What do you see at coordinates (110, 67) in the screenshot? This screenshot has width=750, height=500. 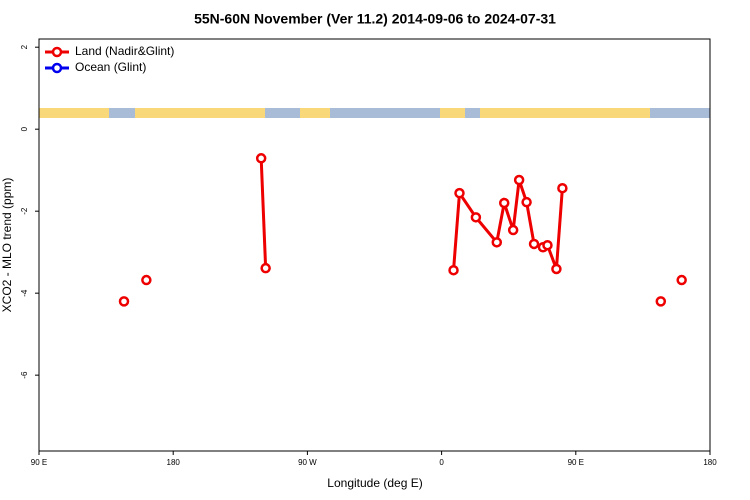 I see `legend-label: Ocean (Glint)` at bounding box center [110, 67].